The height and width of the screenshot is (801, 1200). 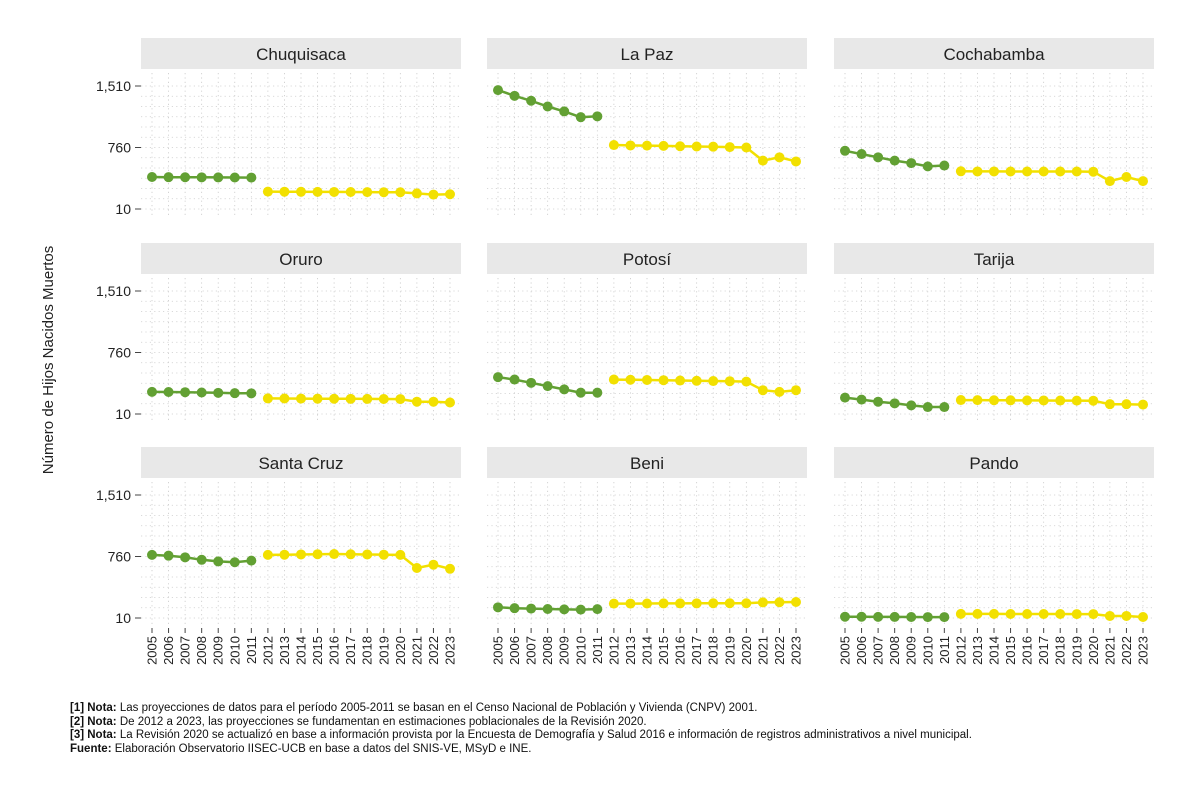 What do you see at coordinates (93, 708) in the screenshot?
I see `footnote-1-label: [1] Nota:` at bounding box center [93, 708].